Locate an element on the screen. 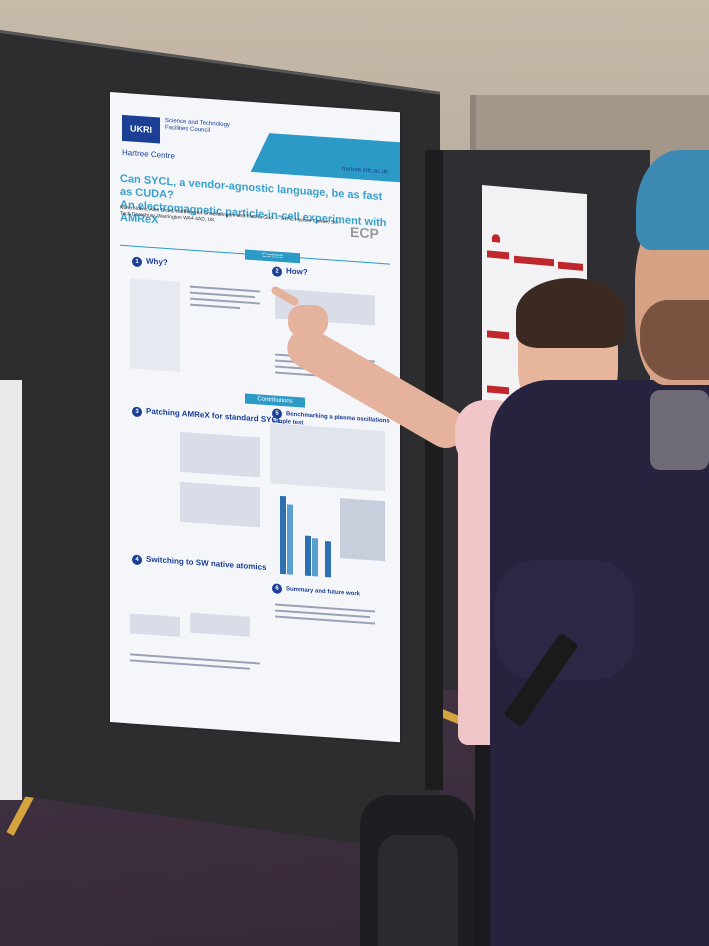 This screenshot has height=946, width=709. section-number: 1 is located at coordinates (137, 262).